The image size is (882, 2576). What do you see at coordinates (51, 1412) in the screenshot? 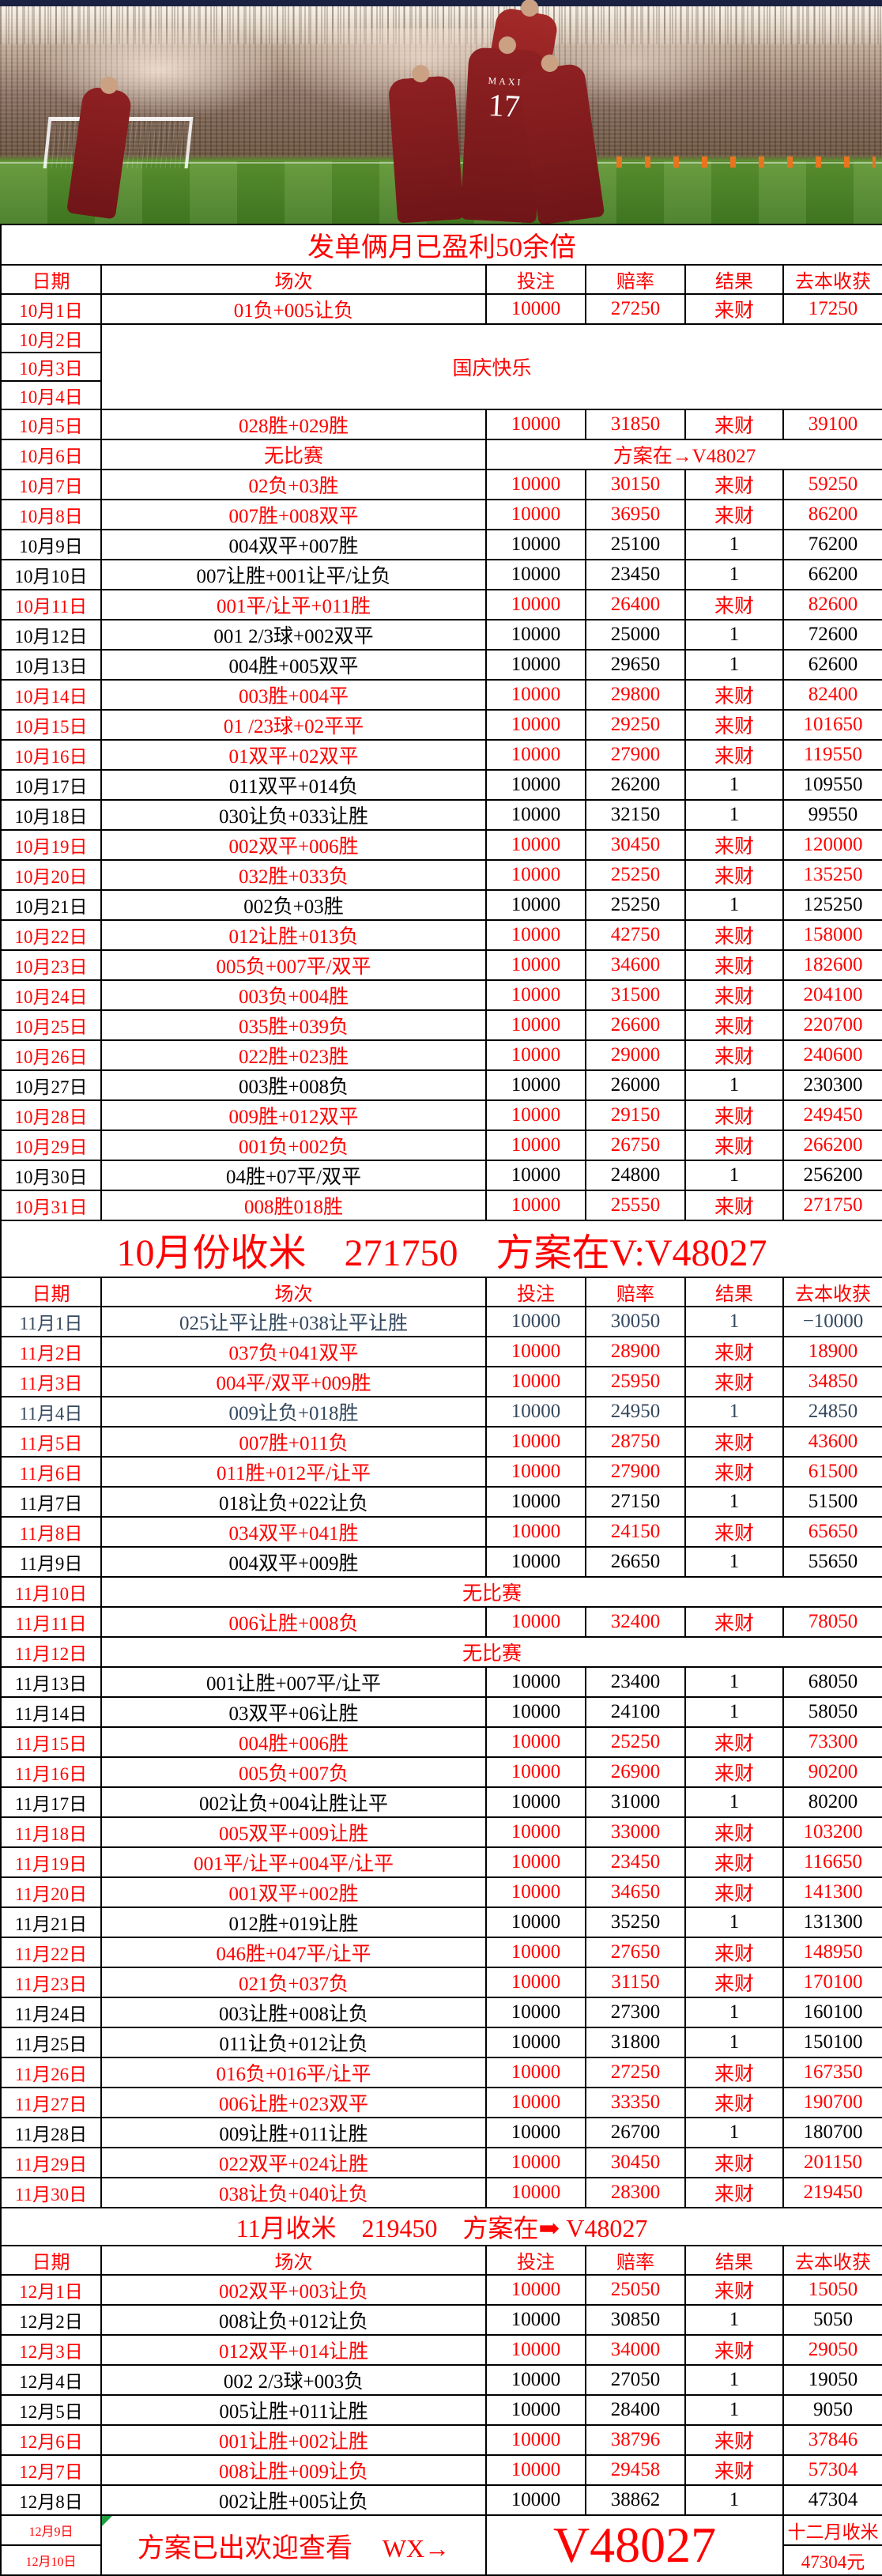
I see `date-cell: 11月4日` at bounding box center [51, 1412].